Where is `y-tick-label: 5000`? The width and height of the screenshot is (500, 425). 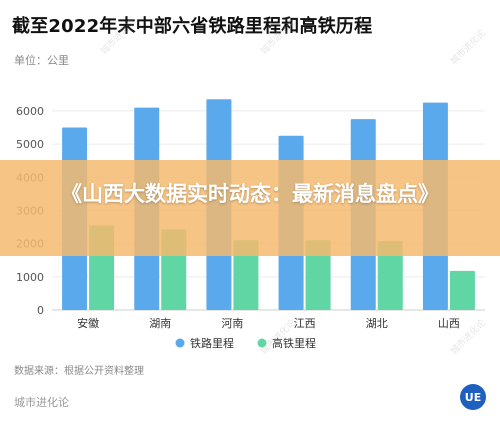 y-tick-label: 5000 is located at coordinates (30, 144).